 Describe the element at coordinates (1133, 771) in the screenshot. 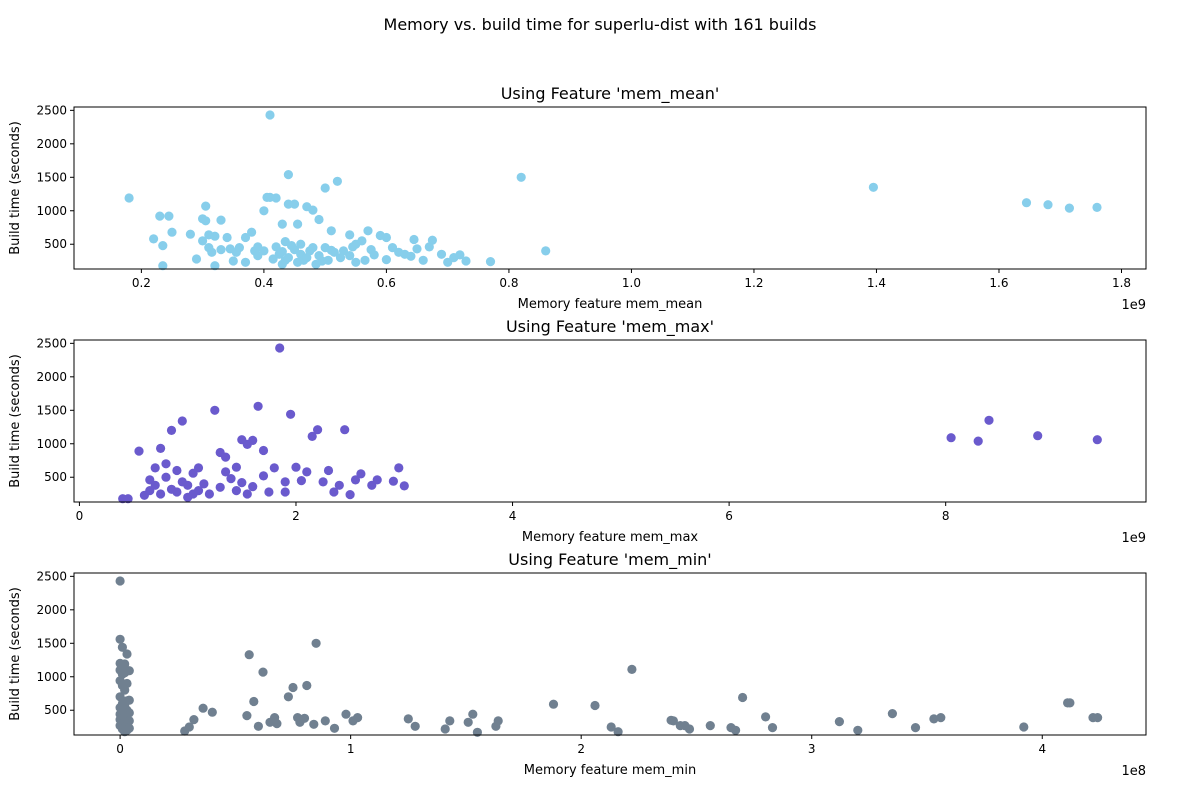

I see `x-offset-label: 1e8` at that location.